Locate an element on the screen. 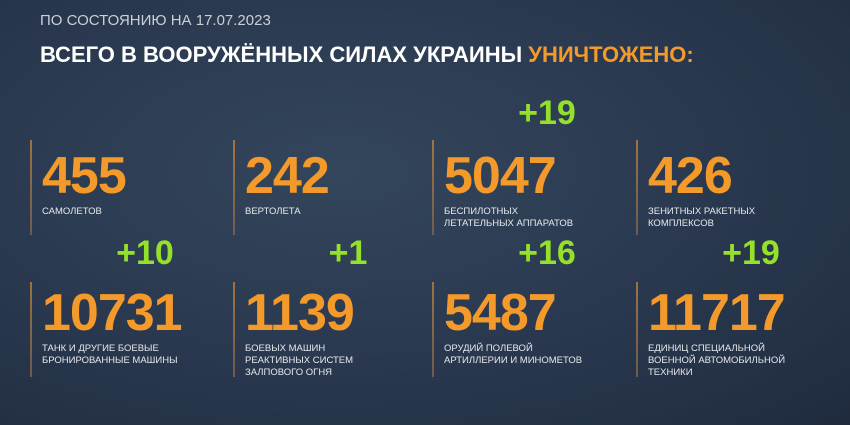  stat-number: 10731 is located at coordinates (112, 313).